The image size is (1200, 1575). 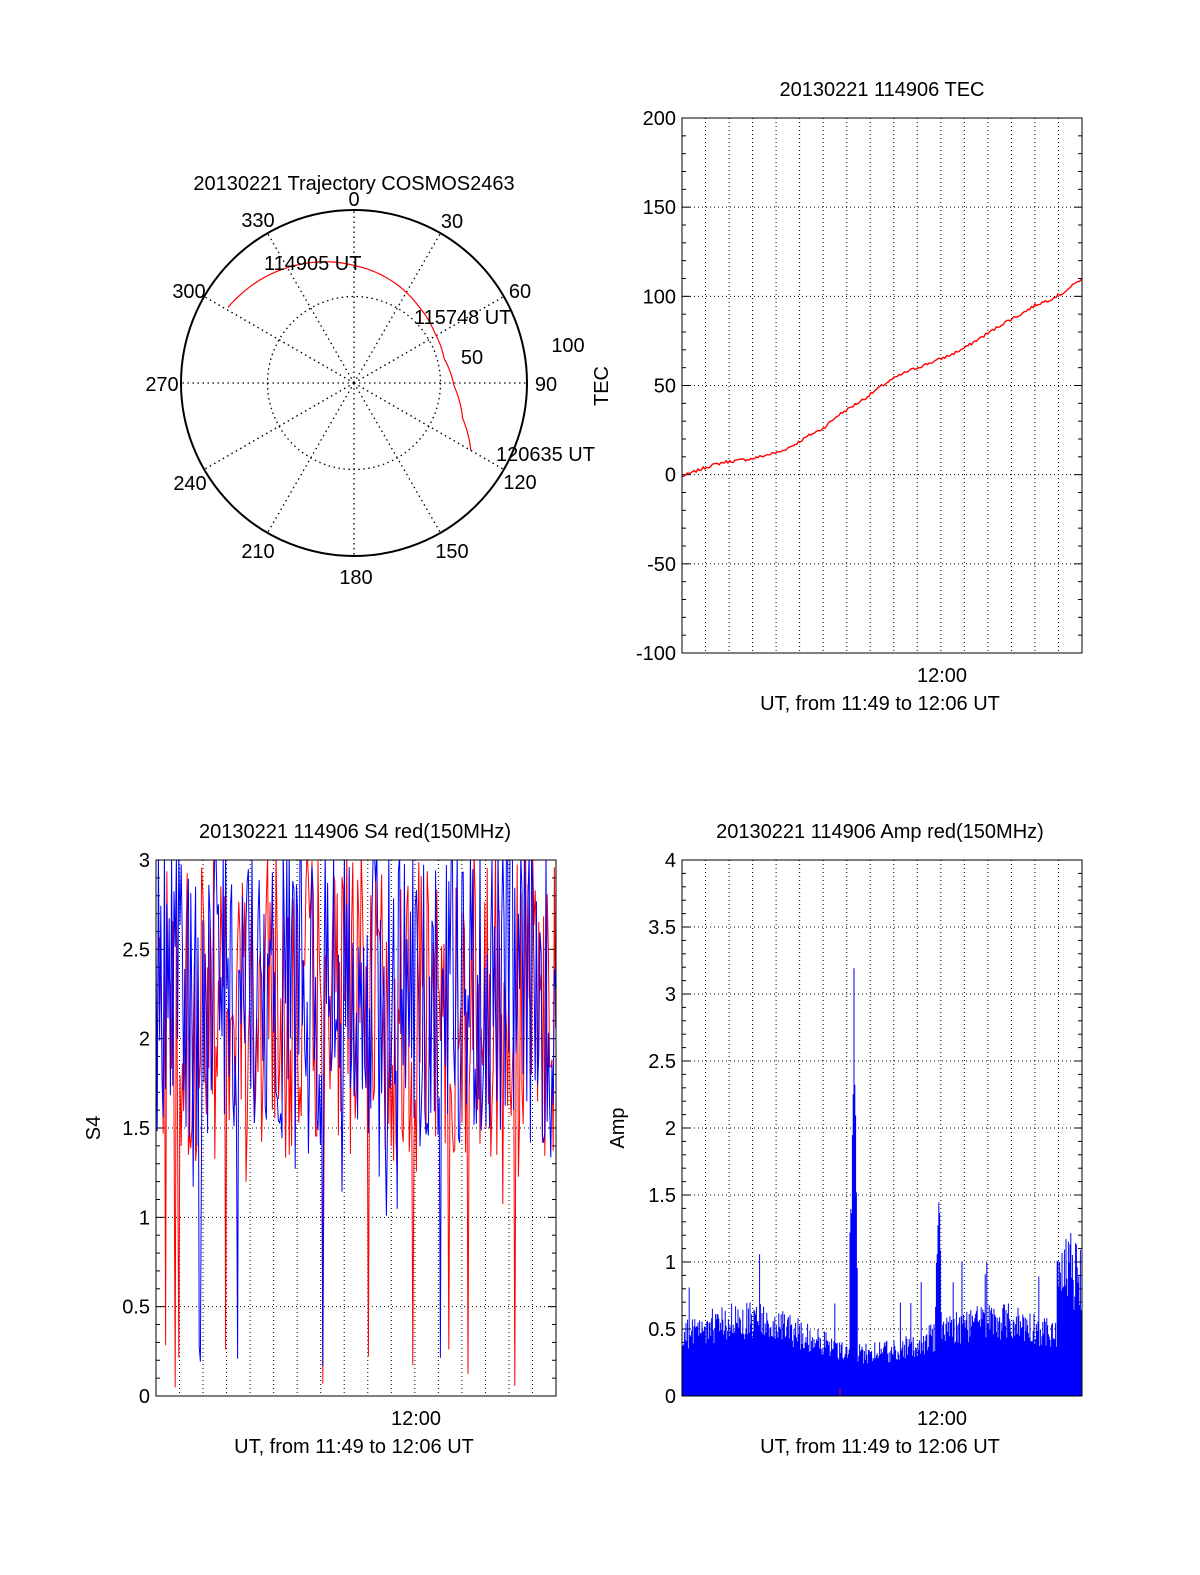 I want to click on polar-angle-labels: 0 30 60 90 120 150 180 210 240 270 300 330, so click(x=351, y=389).